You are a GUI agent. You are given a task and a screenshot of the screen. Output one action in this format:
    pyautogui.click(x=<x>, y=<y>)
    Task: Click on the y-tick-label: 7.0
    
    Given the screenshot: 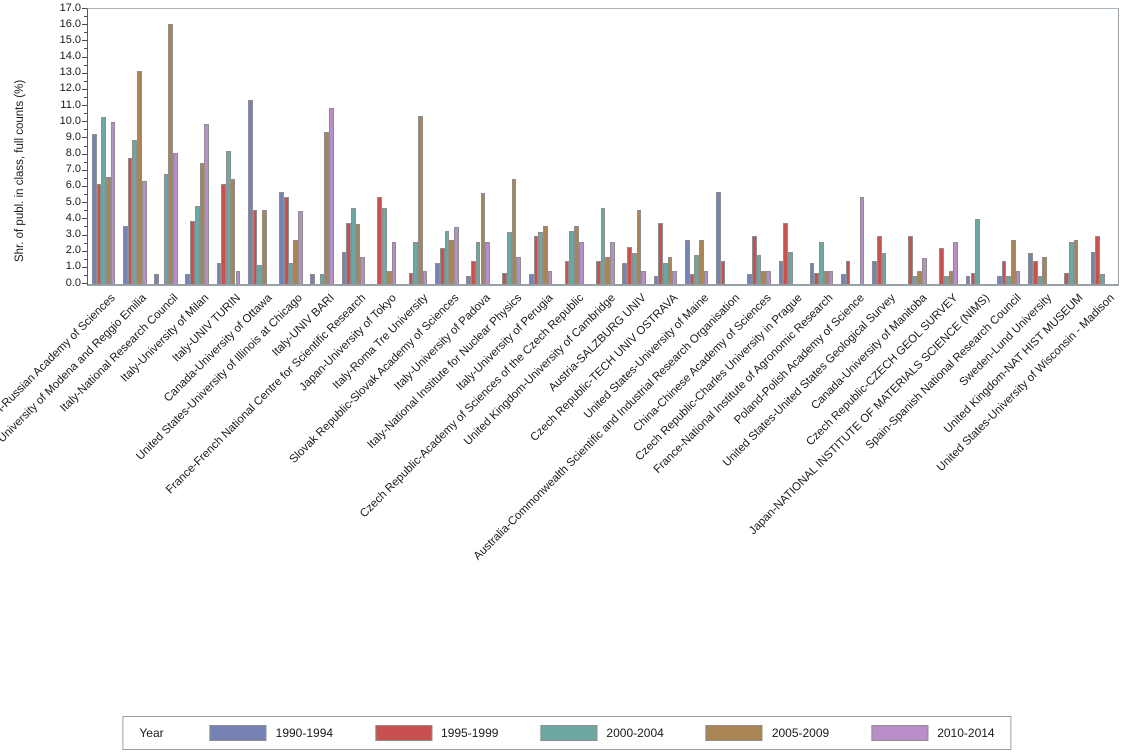 What is the action you would take?
    pyautogui.click(x=73, y=169)
    